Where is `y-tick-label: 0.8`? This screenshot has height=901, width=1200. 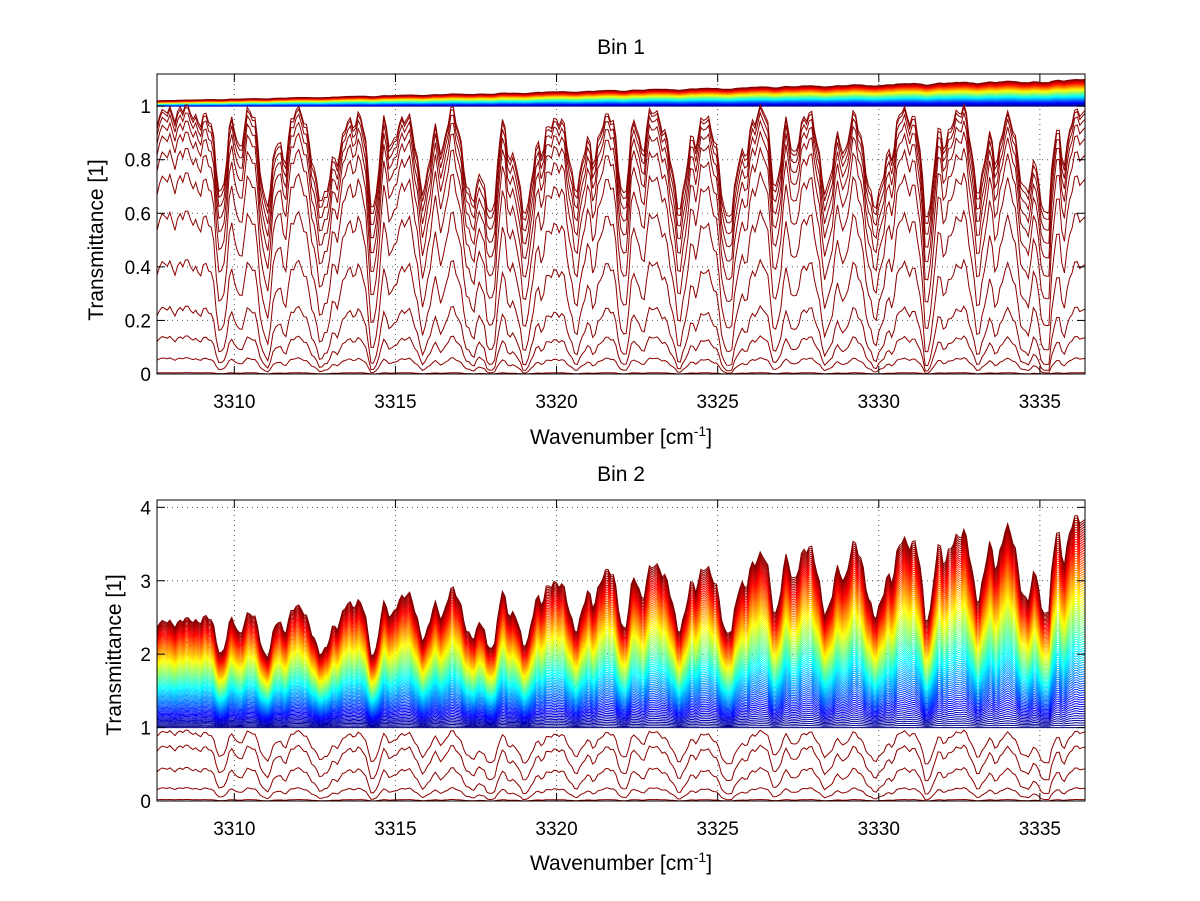
y-tick-label: 0.8 is located at coordinates (138, 161).